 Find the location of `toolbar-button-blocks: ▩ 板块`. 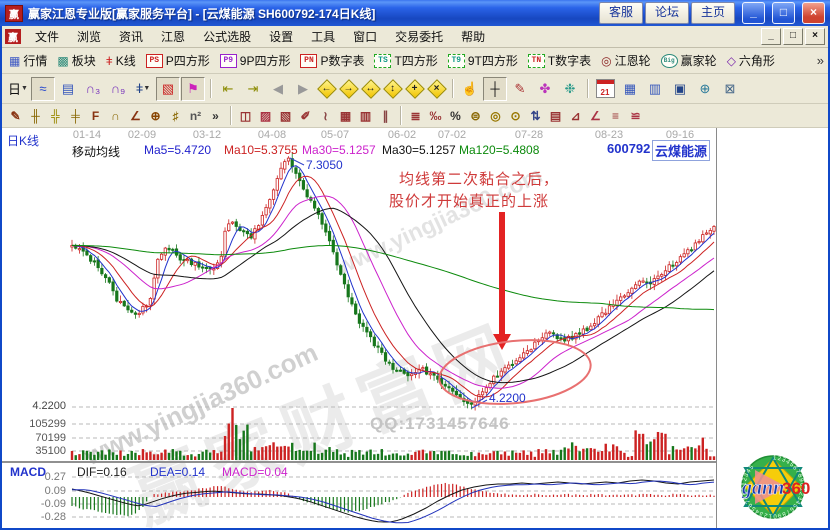

toolbar-button-blocks: ▩ 板块 is located at coordinates (76, 60).